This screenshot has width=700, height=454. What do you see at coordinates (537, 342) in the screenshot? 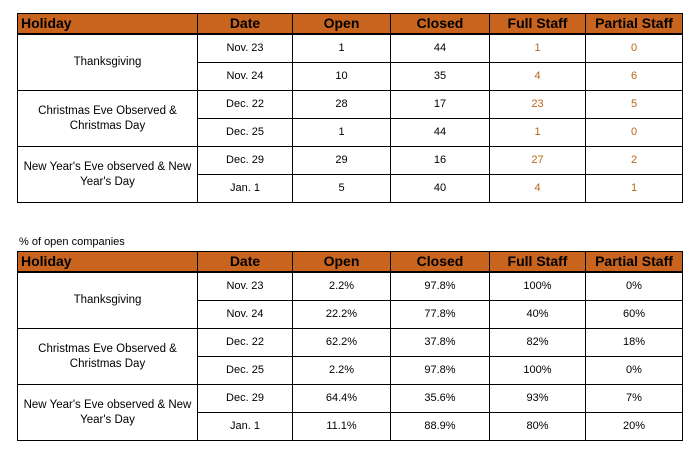
I see `full-staff-cell: 82%` at bounding box center [537, 342].